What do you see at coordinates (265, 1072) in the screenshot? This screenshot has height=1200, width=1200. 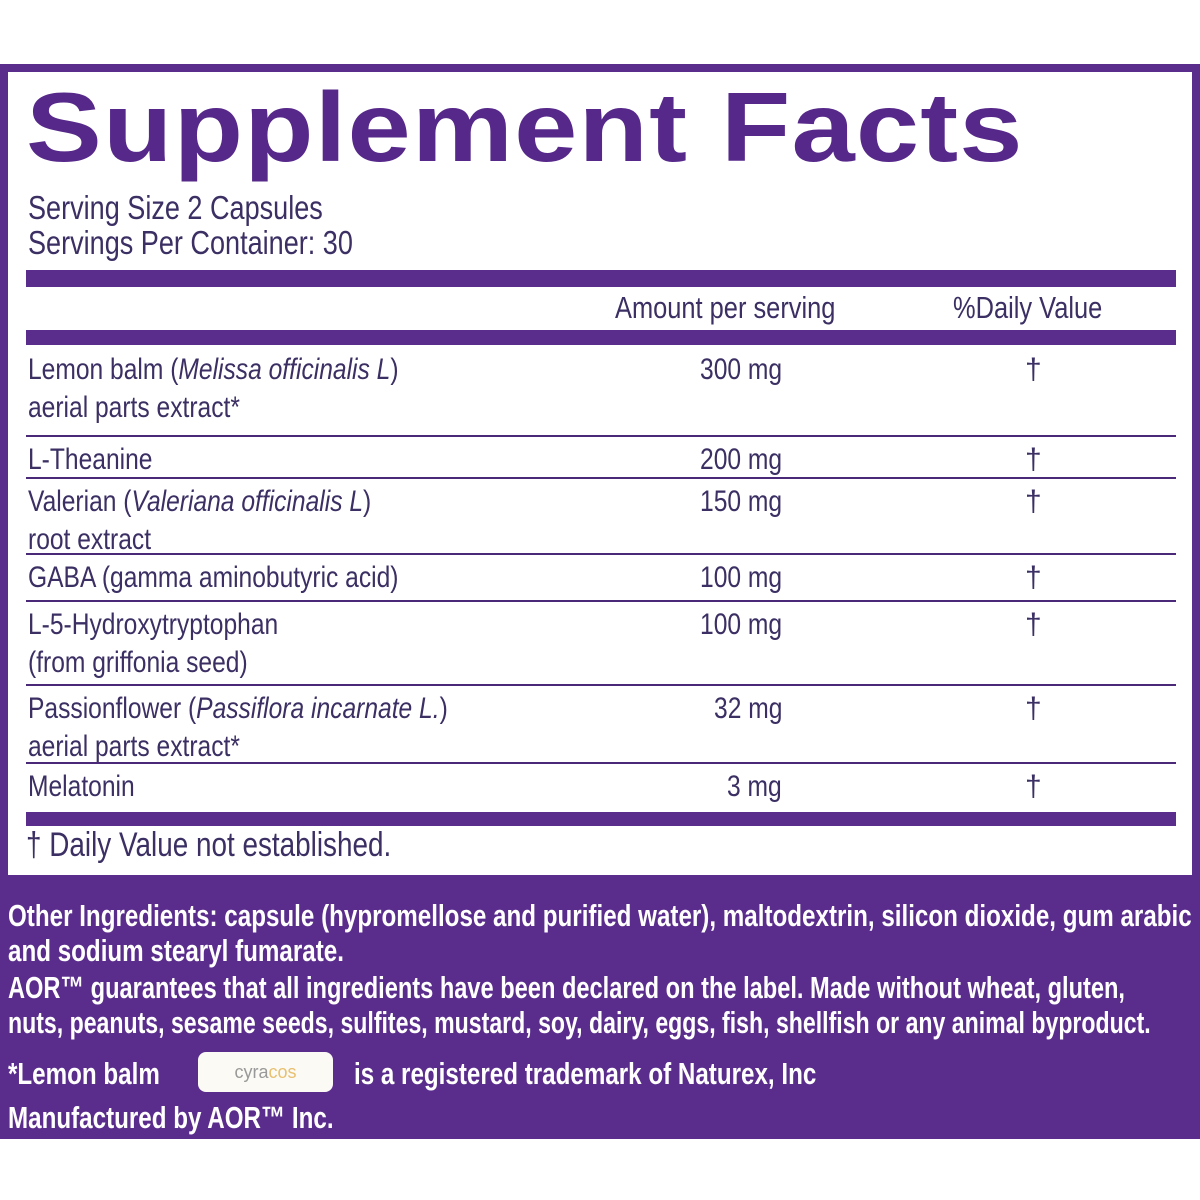 I see `cyracos-logo: cyracos` at bounding box center [265, 1072].